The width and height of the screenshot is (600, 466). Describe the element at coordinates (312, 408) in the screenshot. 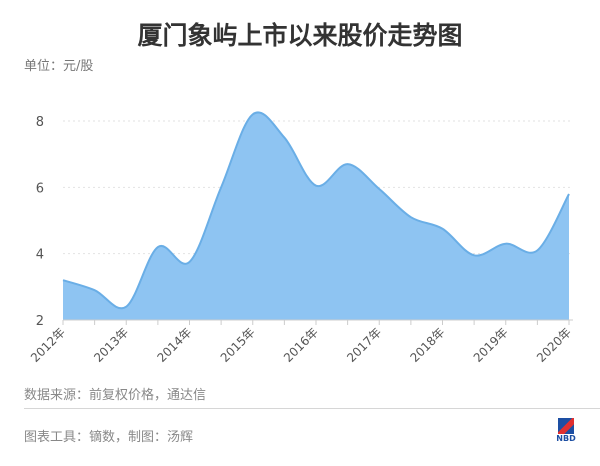

I see `footer-divider` at that location.